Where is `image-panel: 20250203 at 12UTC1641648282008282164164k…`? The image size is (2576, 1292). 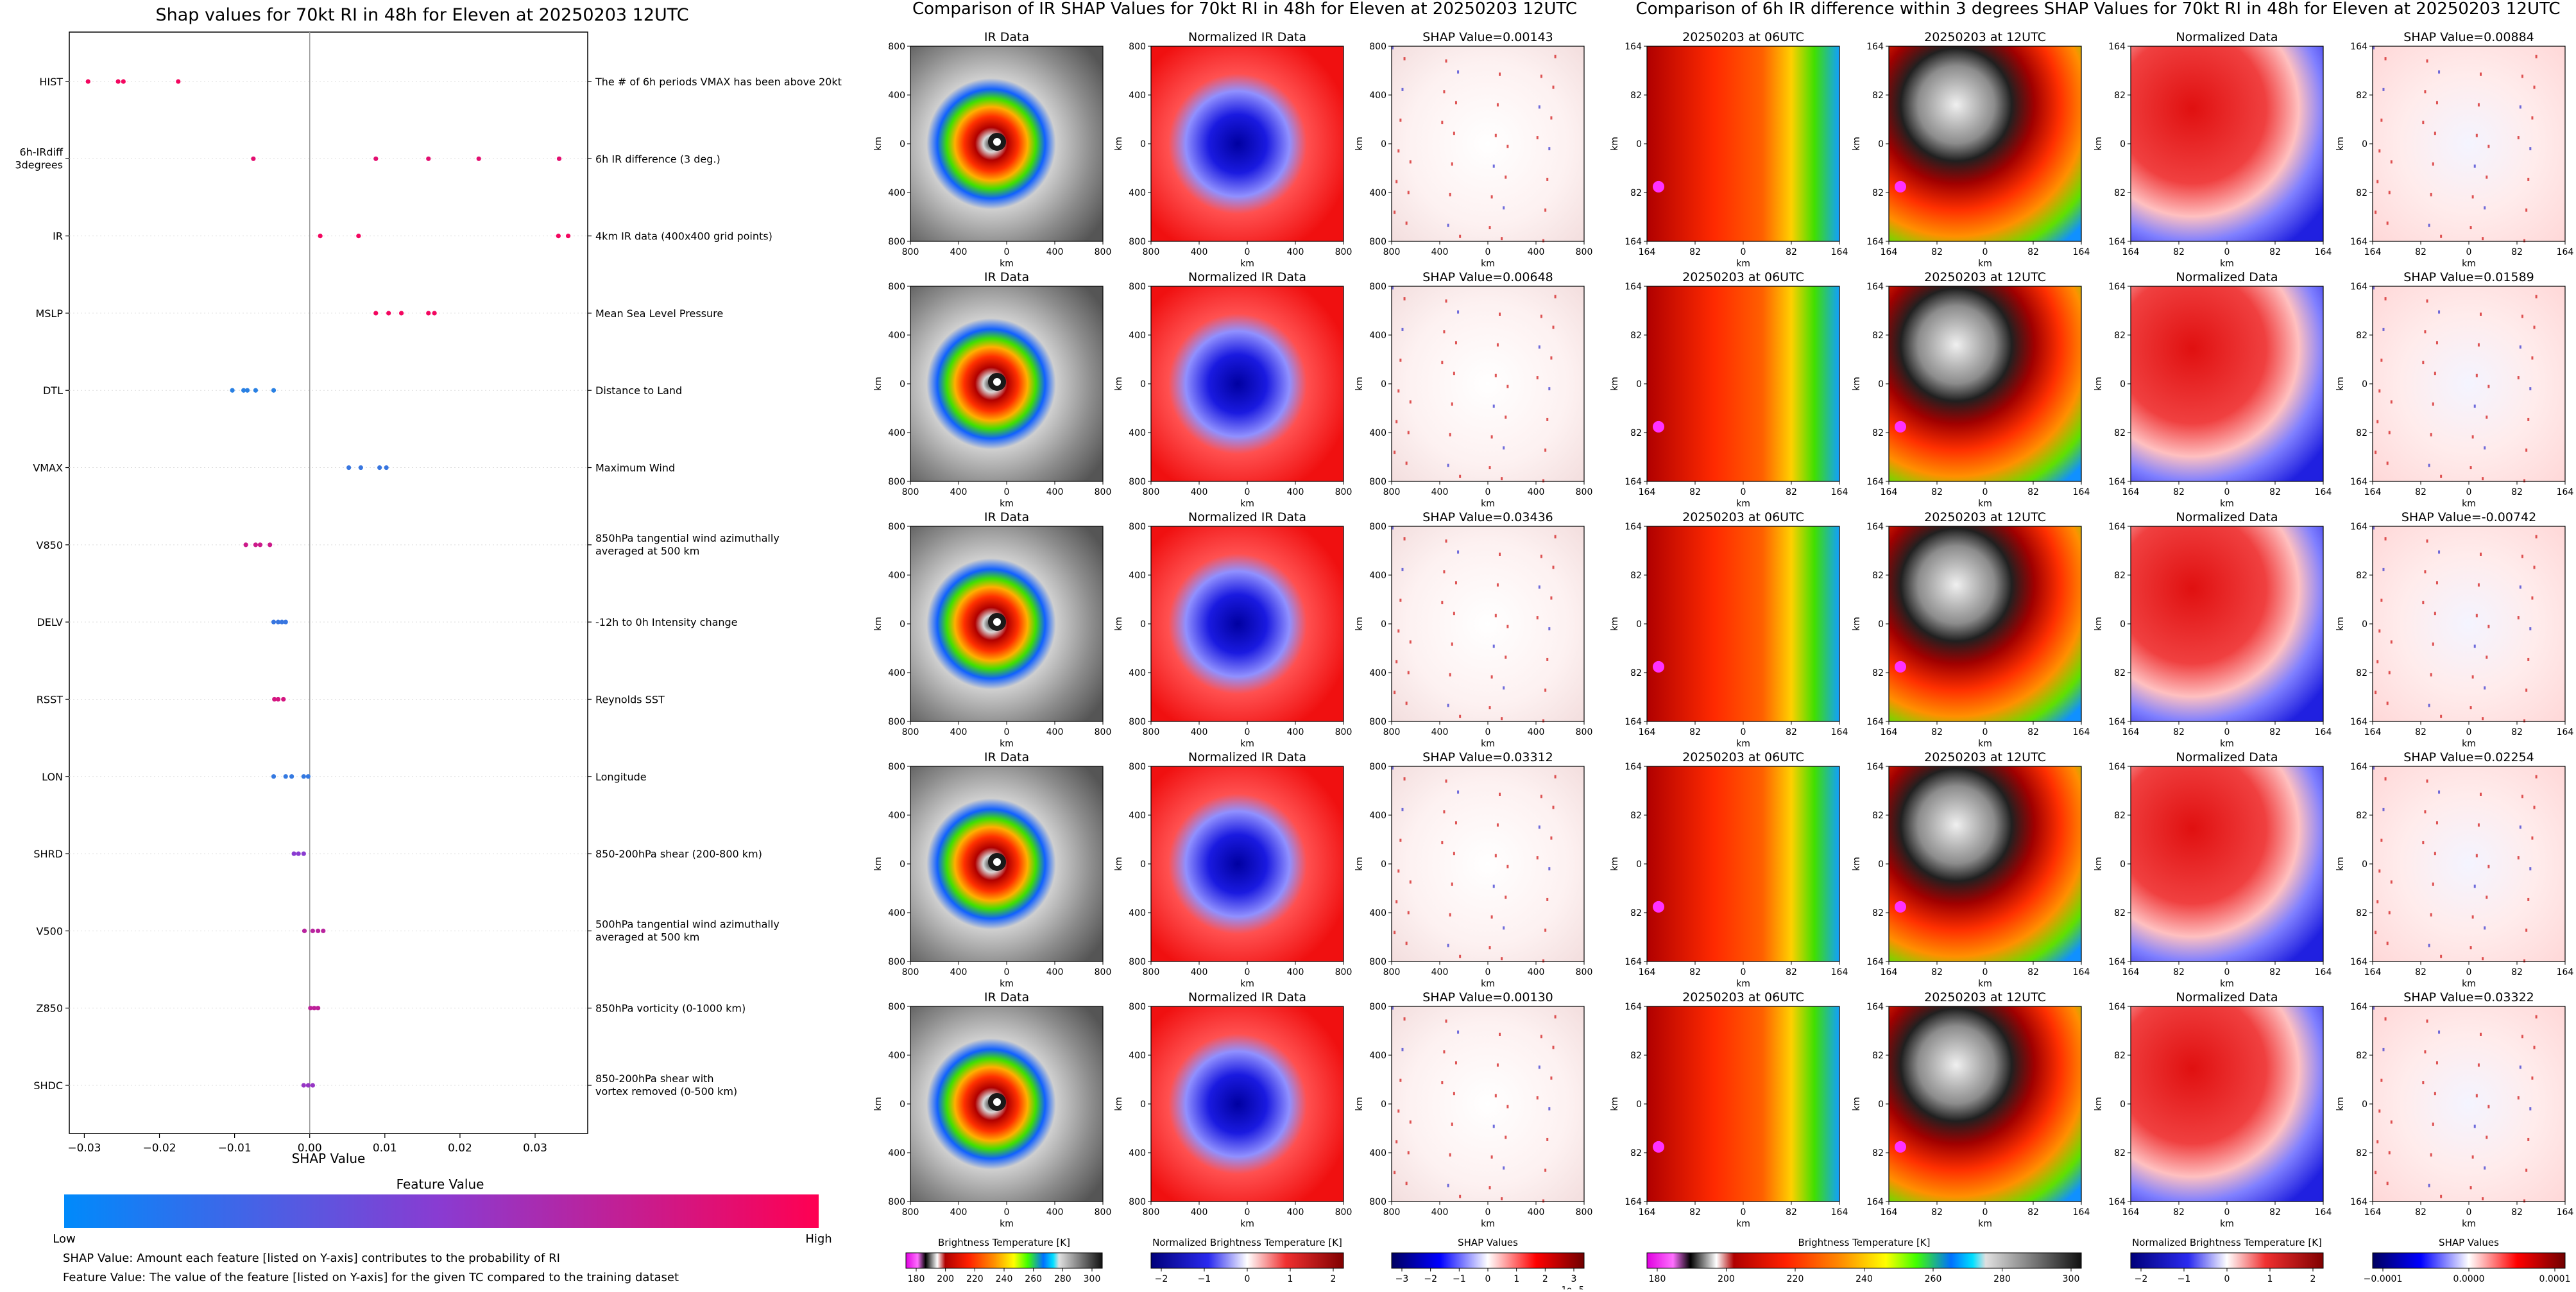 image-panel: 20250203 at 12UTC1641648282008282164164k… is located at coordinates (1971, 149).